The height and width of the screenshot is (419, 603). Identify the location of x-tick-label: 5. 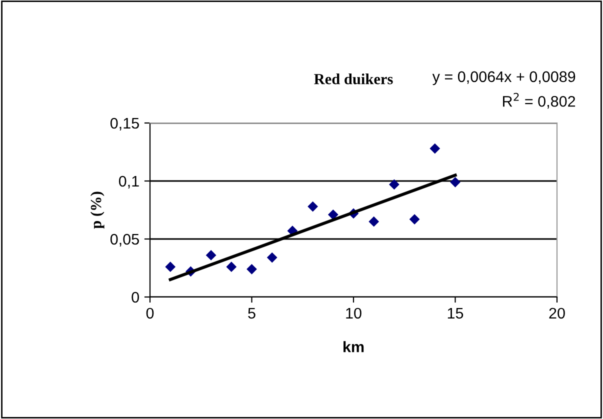
(252, 313).